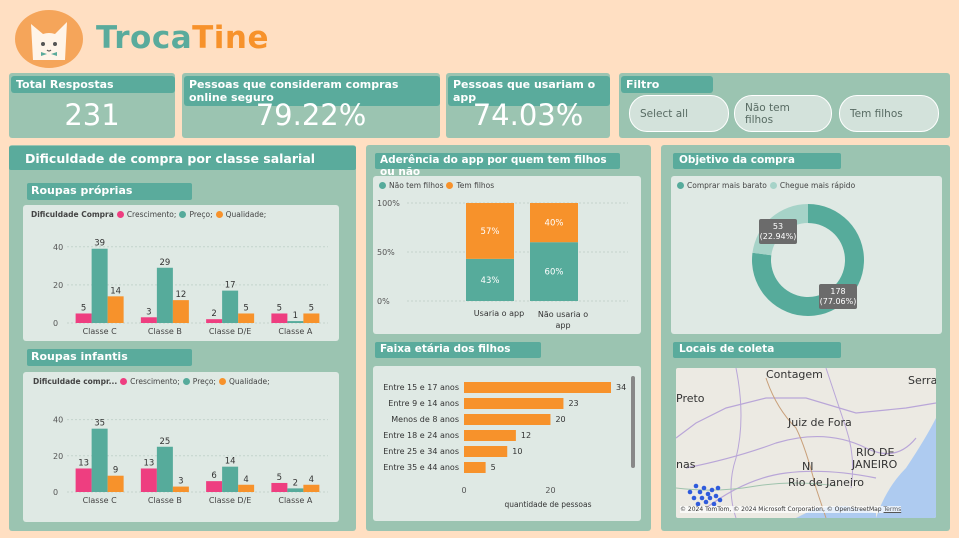 The width and height of the screenshot is (959, 538). Describe the element at coordinates (621, 387) in the screenshot. I see `data-label: 34` at that location.